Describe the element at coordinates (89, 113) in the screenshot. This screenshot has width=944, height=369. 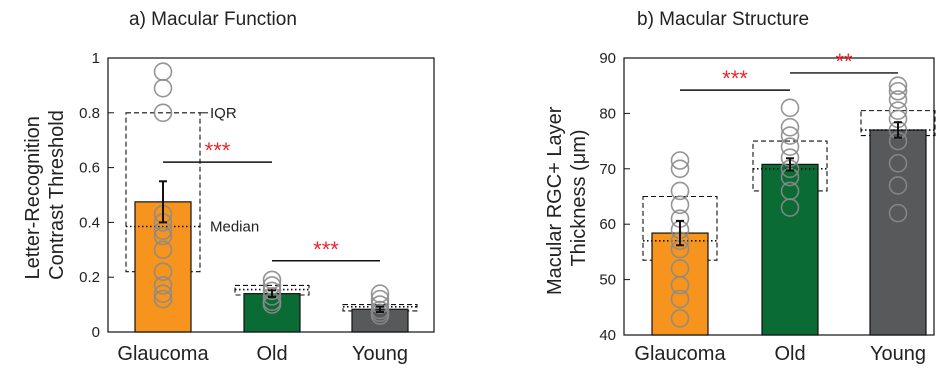
I see `y-tick-label: 0.8` at that location.